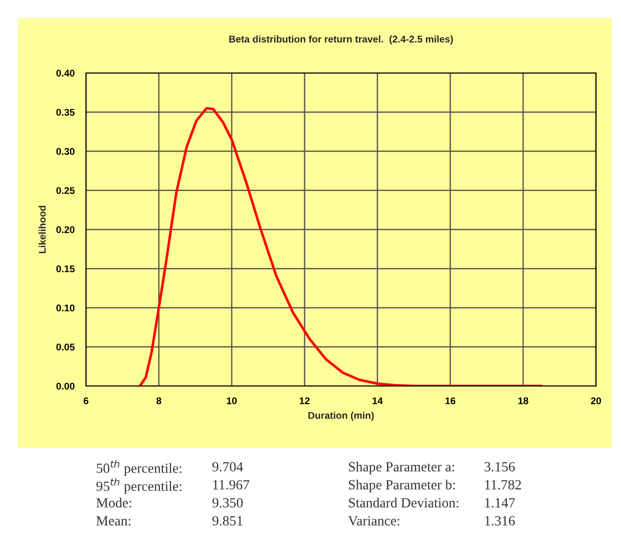 This screenshot has width=621, height=544. What do you see at coordinates (401, 468) in the screenshot?
I see `text: Shape Parameter a:` at bounding box center [401, 468].